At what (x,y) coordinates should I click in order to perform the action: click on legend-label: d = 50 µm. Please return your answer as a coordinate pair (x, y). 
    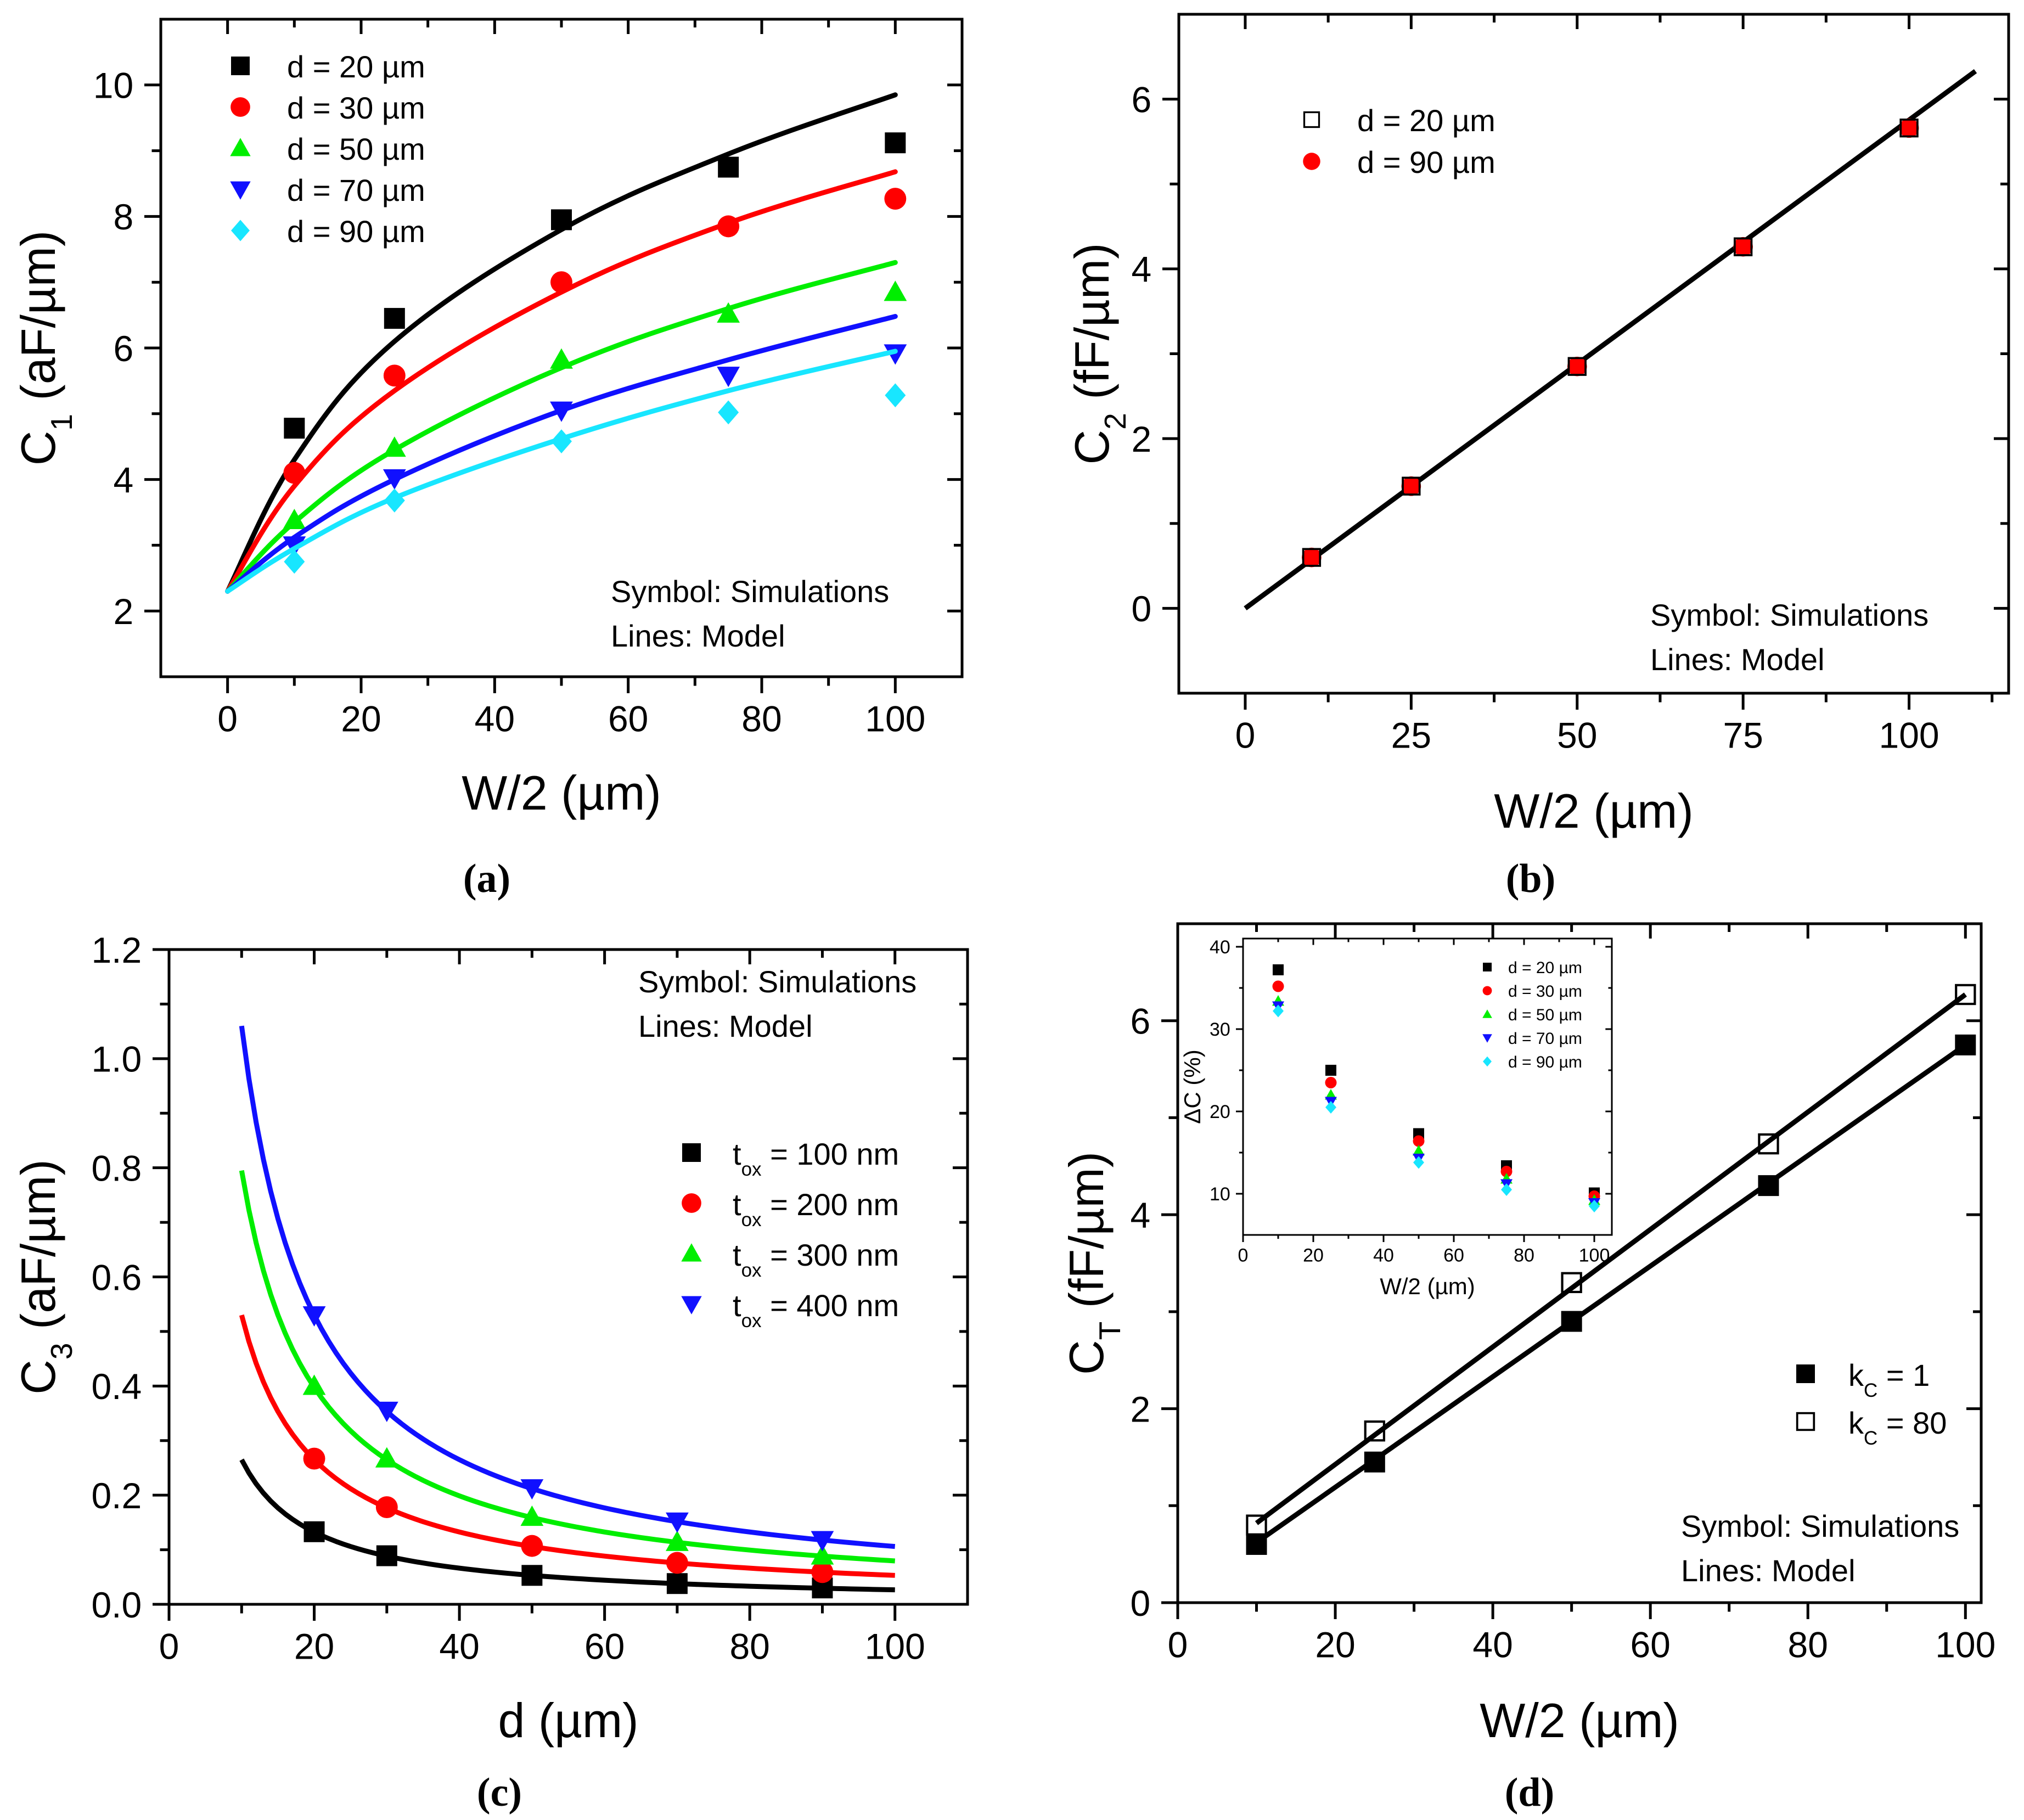
    Looking at the image, I should click on (356, 149).